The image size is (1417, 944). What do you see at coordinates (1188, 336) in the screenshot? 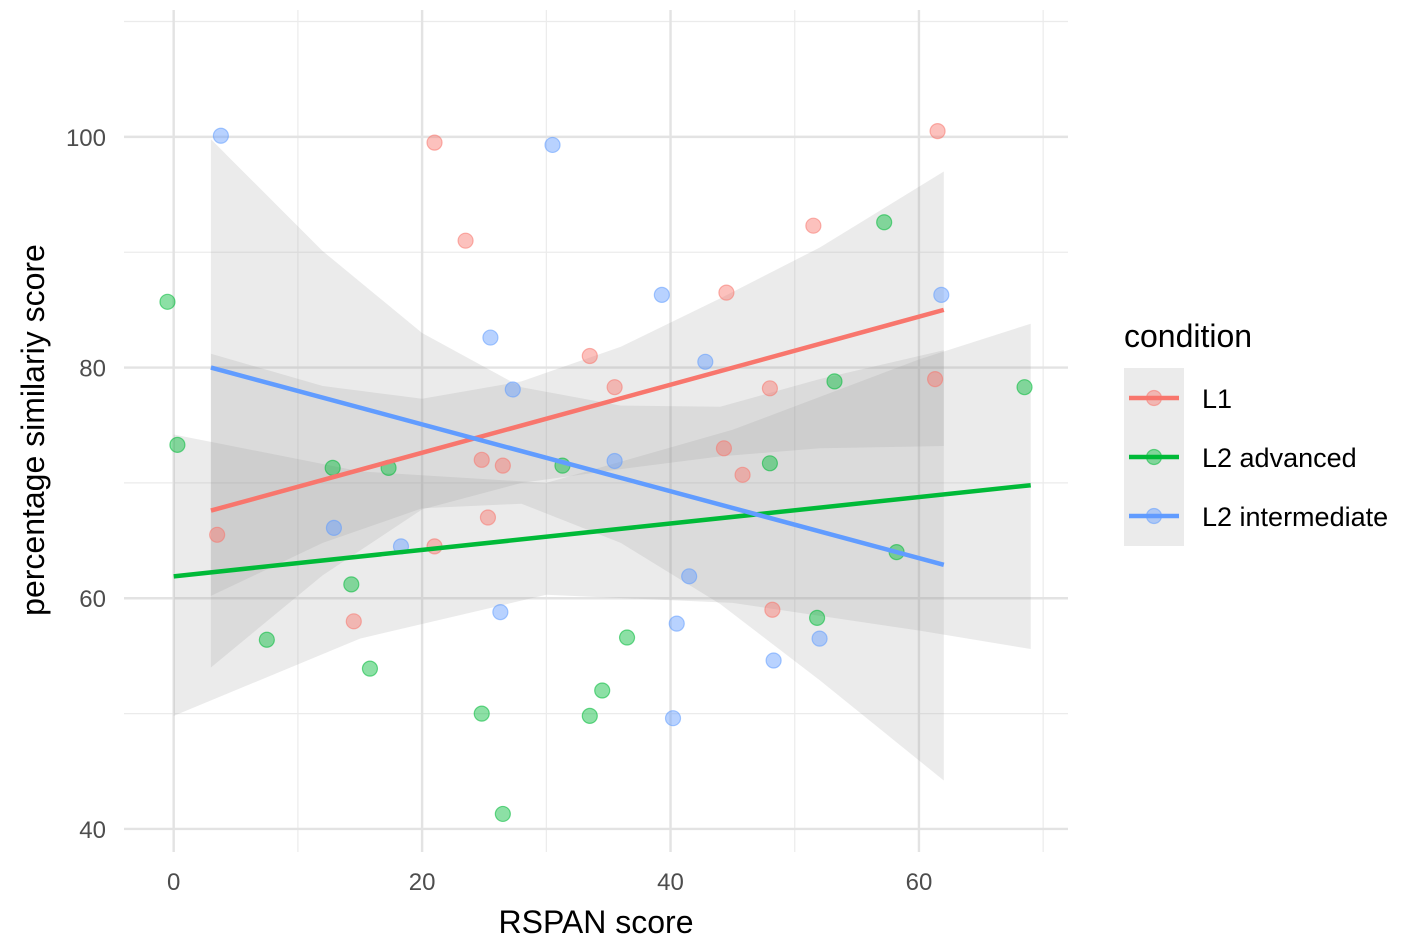
I see `legend-title: condition` at bounding box center [1188, 336].